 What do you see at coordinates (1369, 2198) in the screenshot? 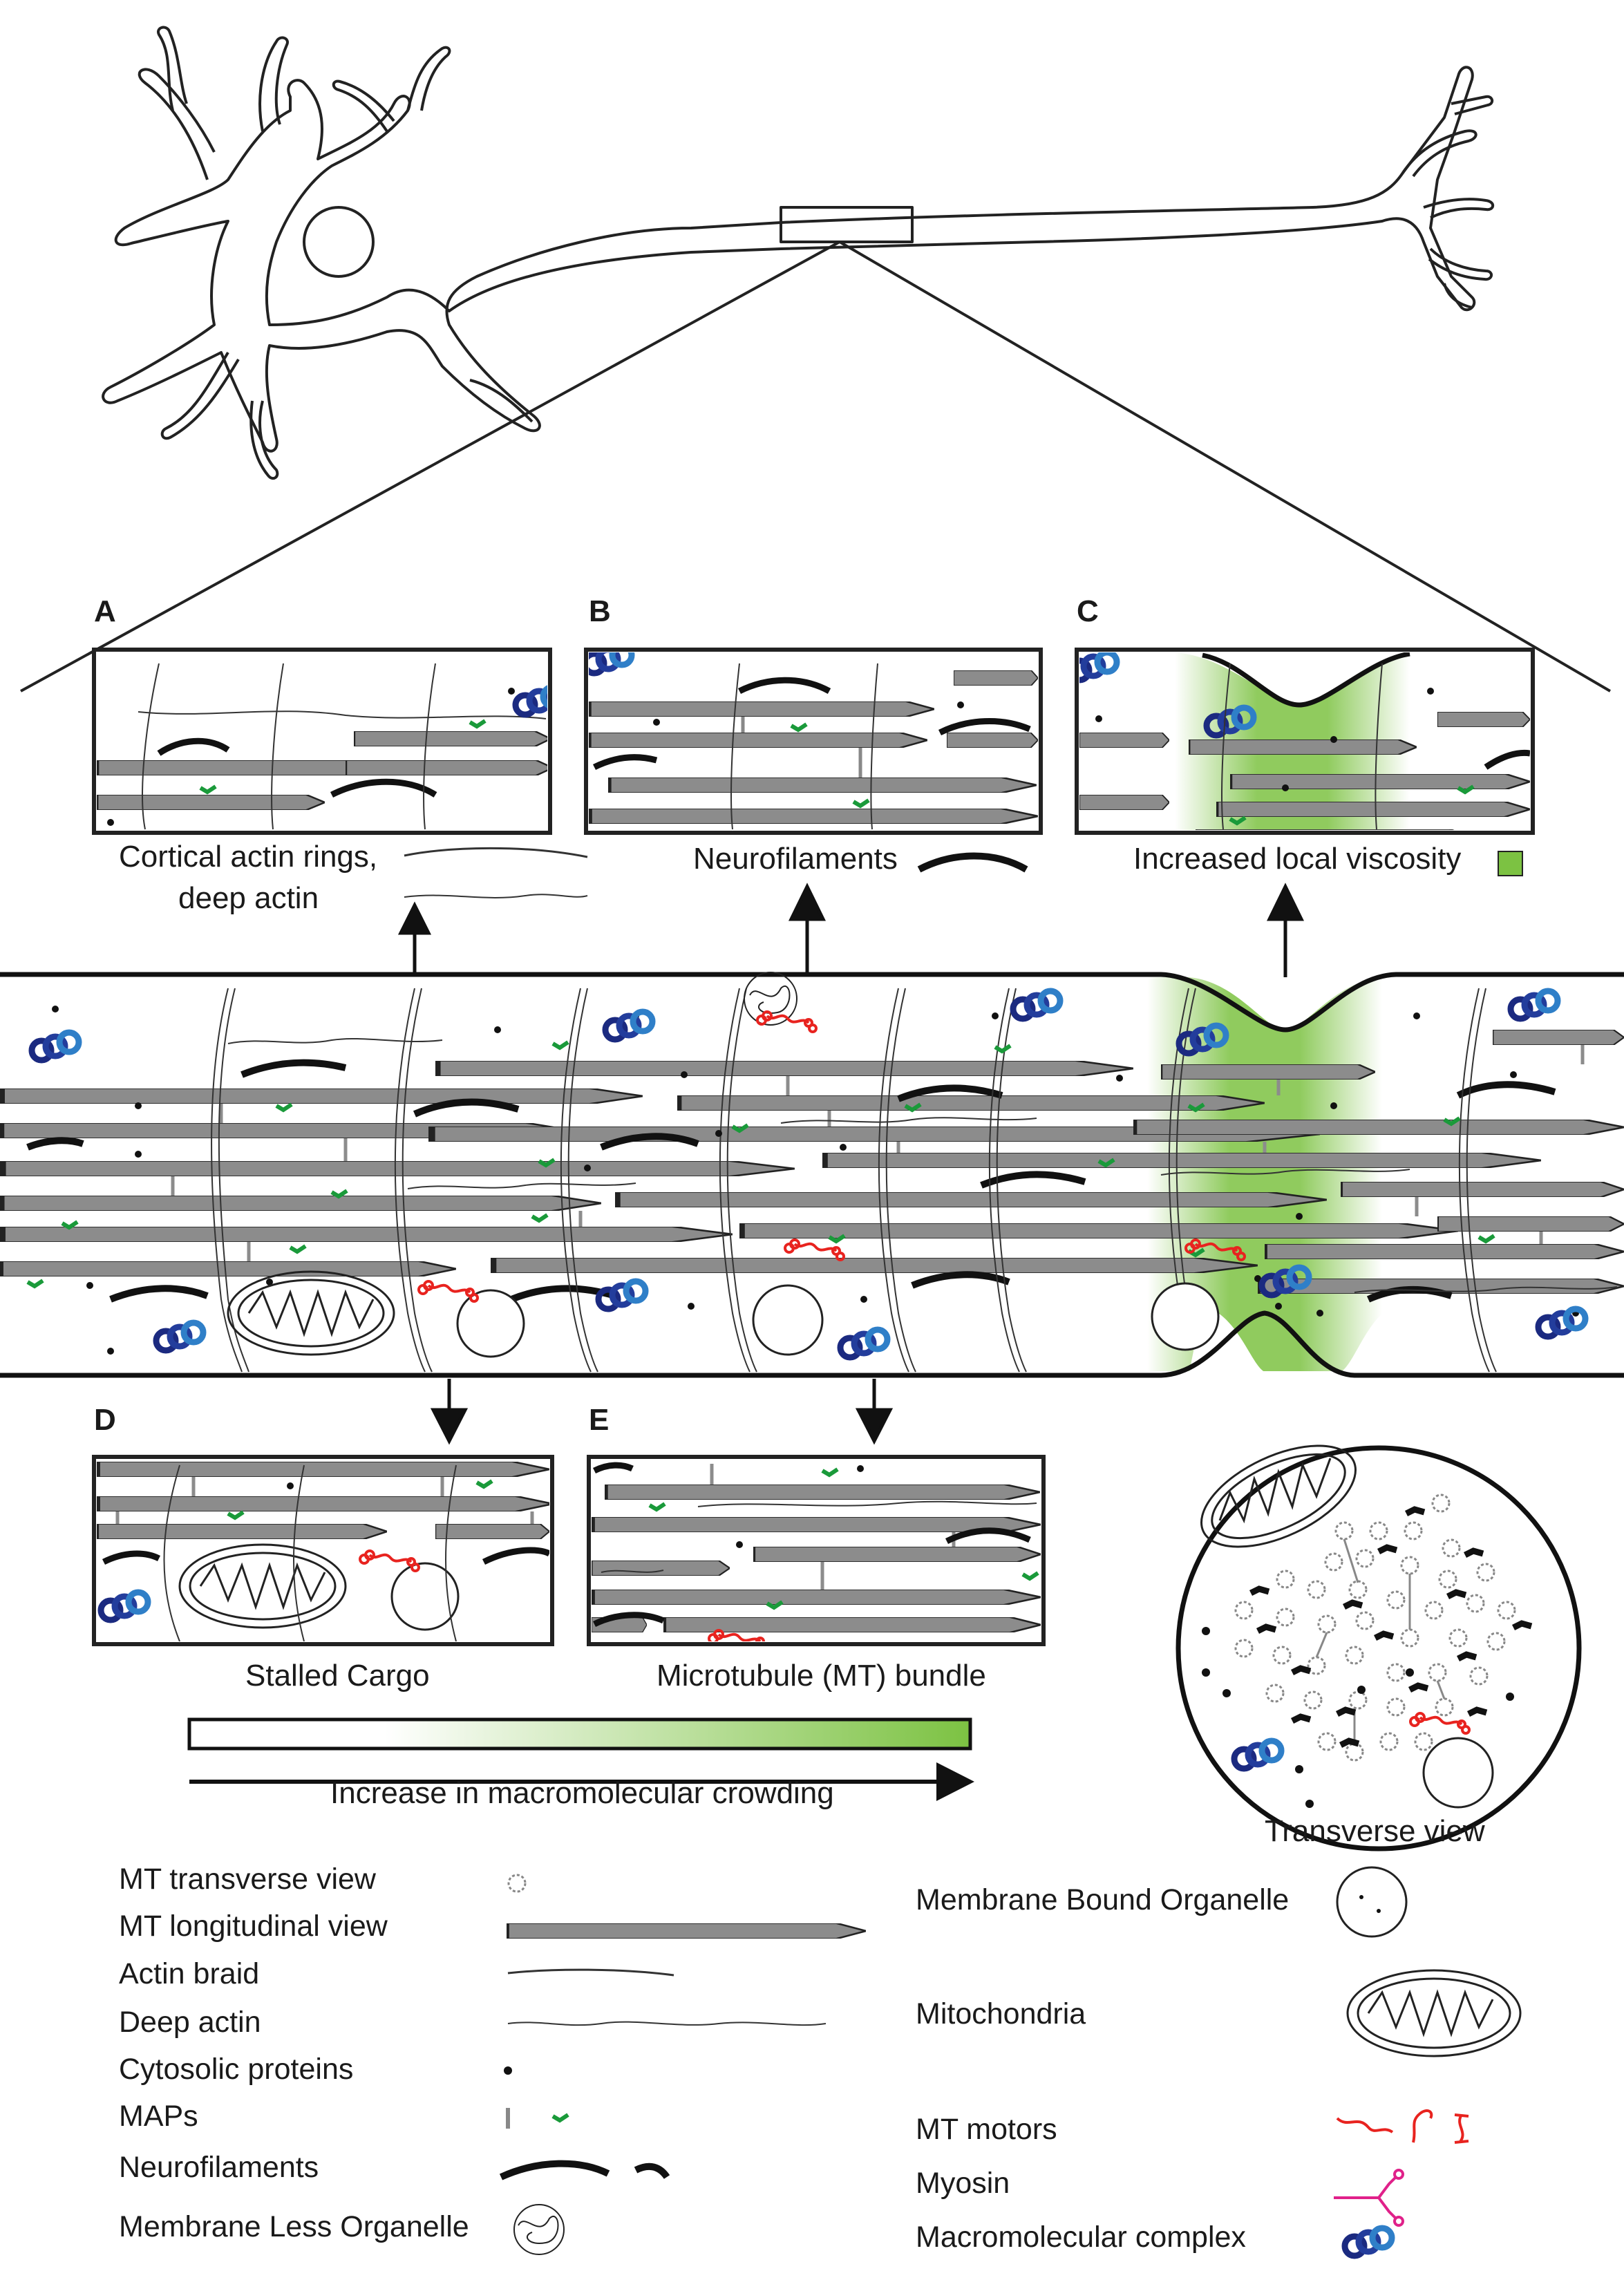
I see `myosin-icon` at bounding box center [1369, 2198].